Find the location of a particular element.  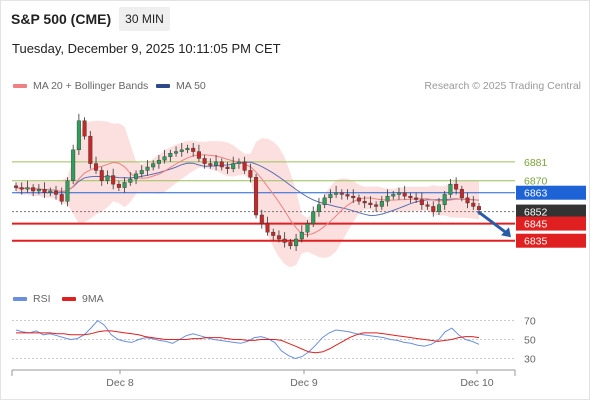

level-label-6870: 6870 is located at coordinates (536, 182).